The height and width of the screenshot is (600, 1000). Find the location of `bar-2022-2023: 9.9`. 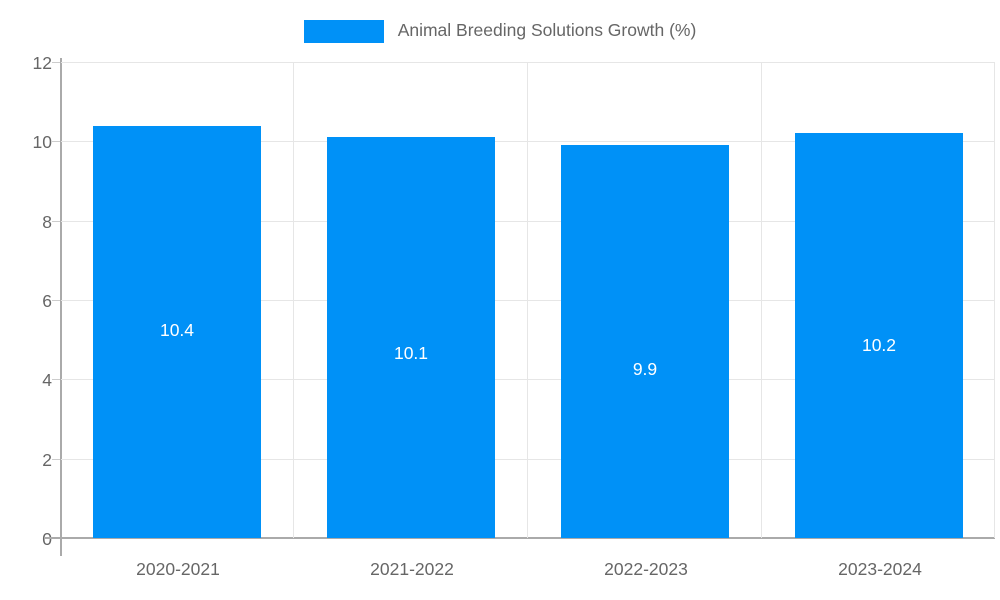

bar-2022-2023: 9.9 is located at coordinates (645, 341).